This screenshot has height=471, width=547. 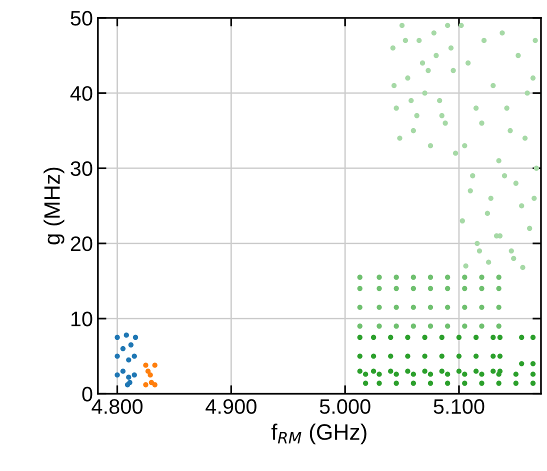 I want to click on x-axis-title: f$_{RM}$ (GHz), so click(x=318, y=434).